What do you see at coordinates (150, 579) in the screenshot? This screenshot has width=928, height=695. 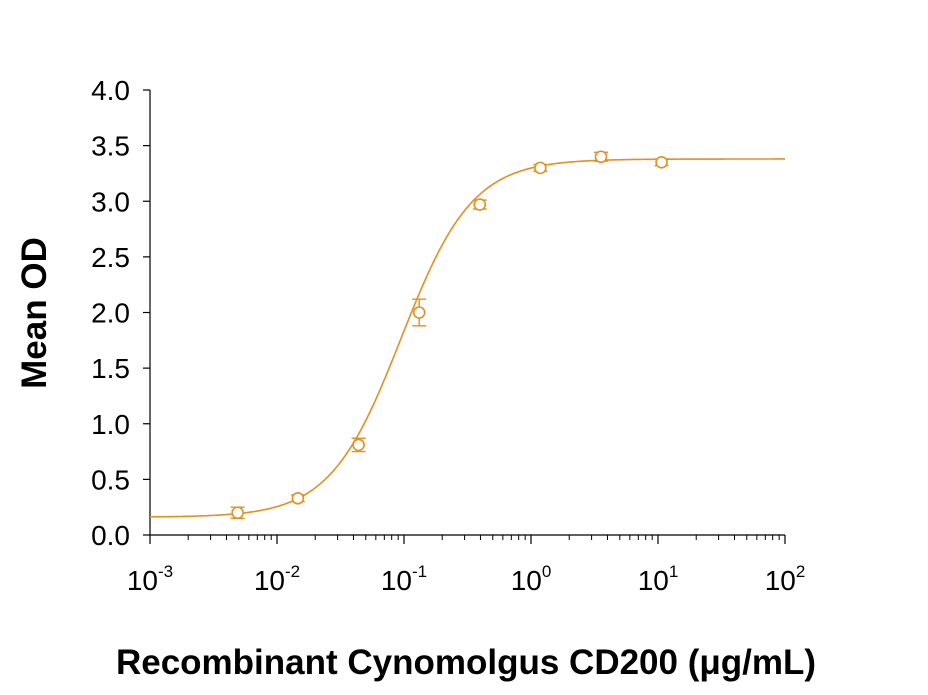 I see `x-tick-label: 10⁻³` at bounding box center [150, 579].